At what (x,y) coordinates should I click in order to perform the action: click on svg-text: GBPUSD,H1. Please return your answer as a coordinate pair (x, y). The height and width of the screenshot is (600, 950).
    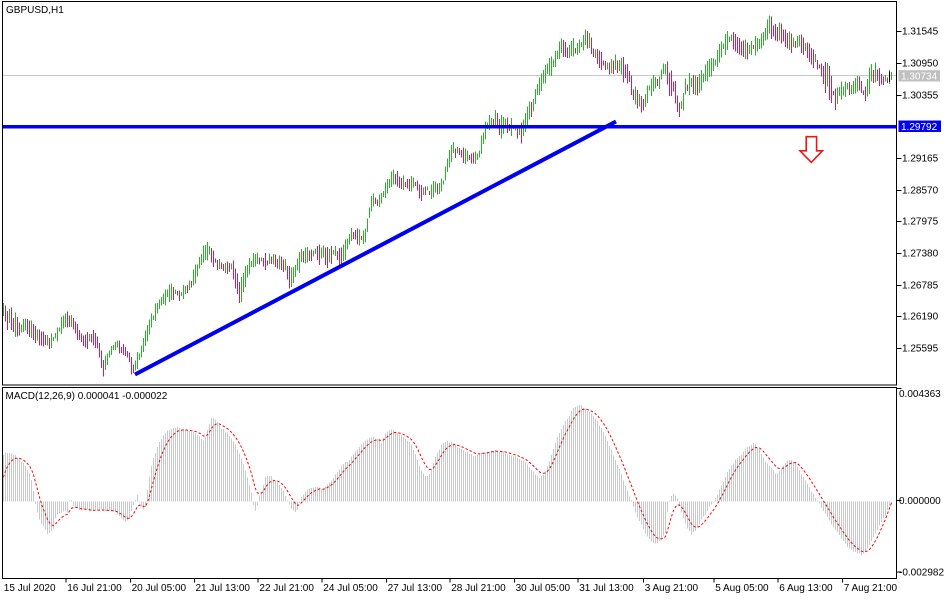
    Looking at the image, I should click on (35, 10).